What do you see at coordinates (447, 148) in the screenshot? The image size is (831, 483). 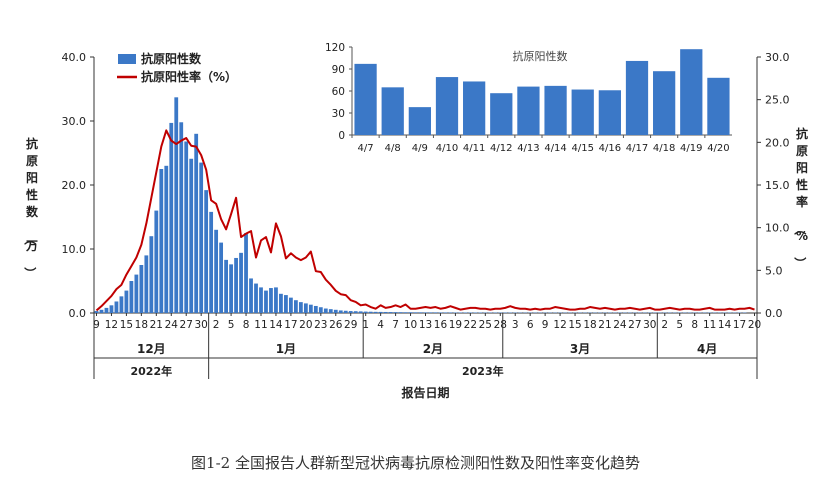 I see `inset-x-tick-label: 4/10` at bounding box center [447, 148].